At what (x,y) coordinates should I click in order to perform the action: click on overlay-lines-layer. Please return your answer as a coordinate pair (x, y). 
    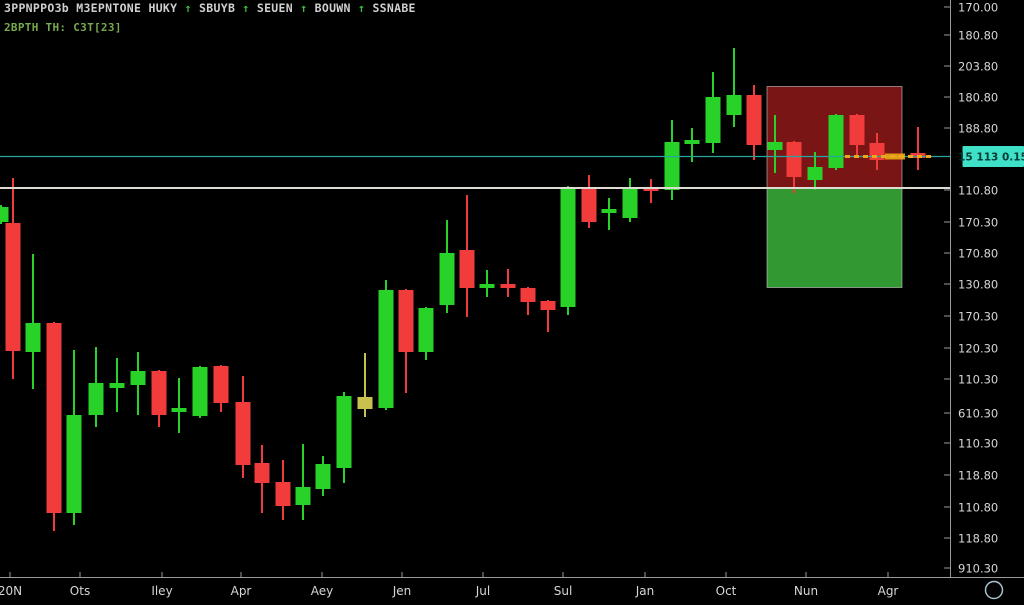
    Looking at the image, I should click on (475, 171).